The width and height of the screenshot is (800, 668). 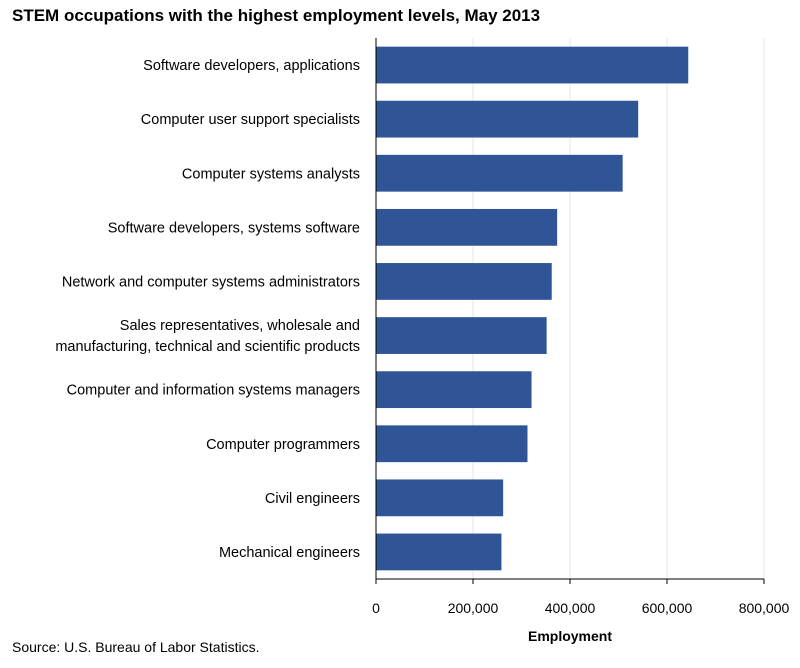 I want to click on x-tick-label: 0, so click(x=376, y=608).